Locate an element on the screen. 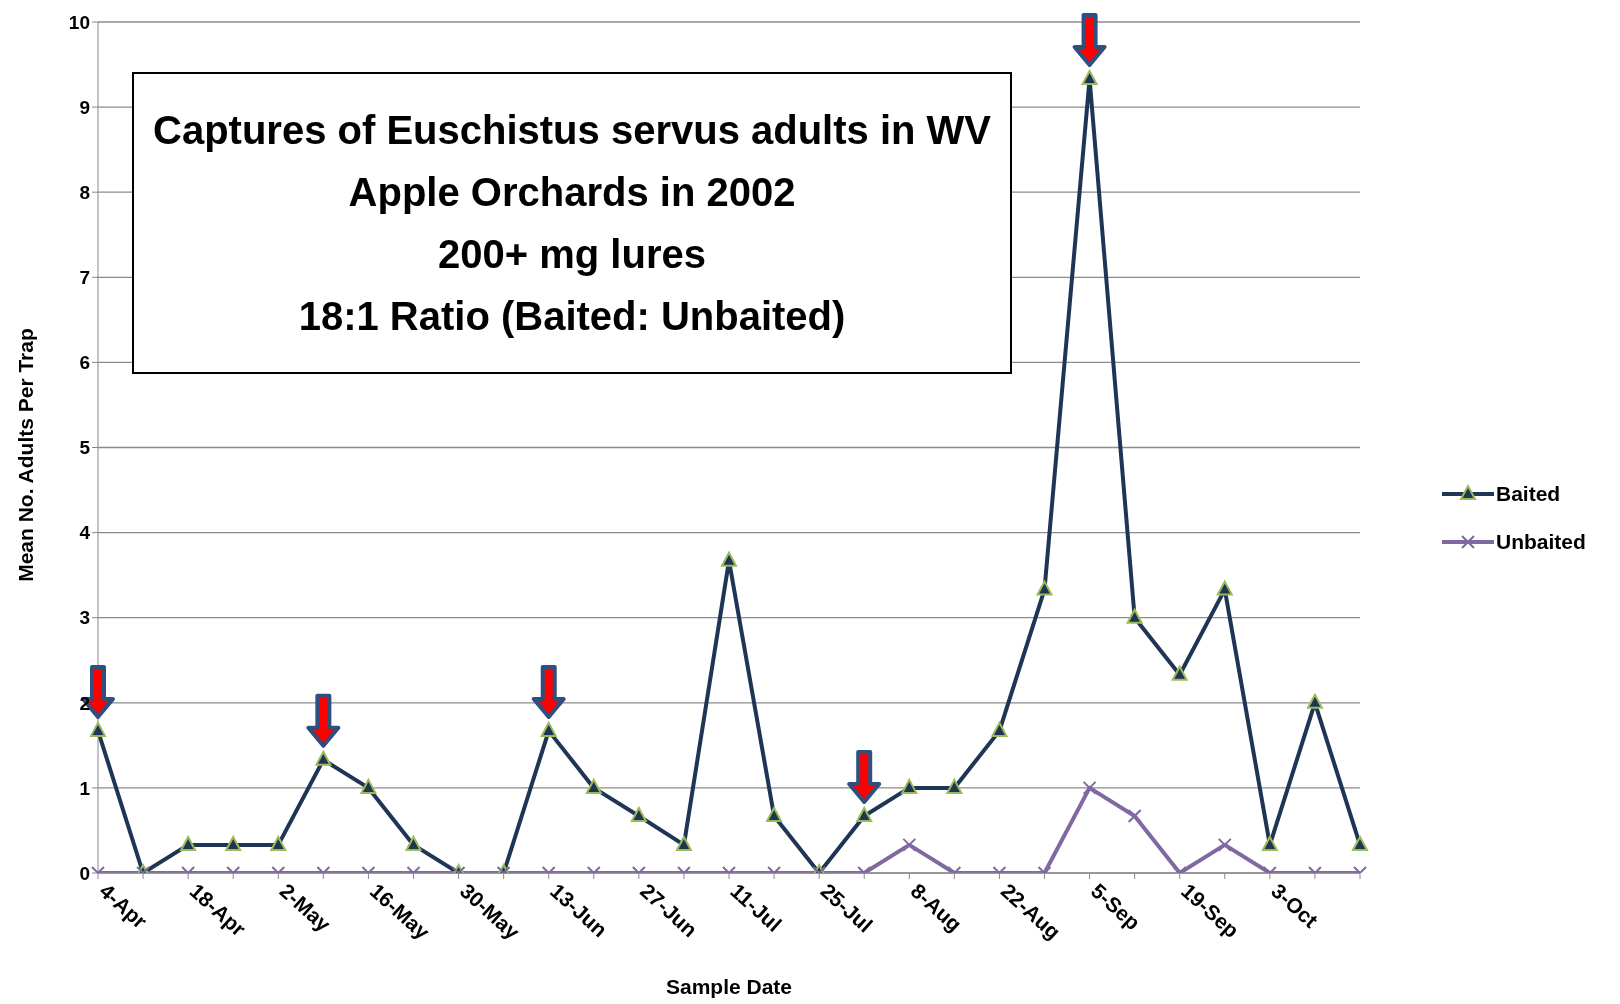 The image size is (1620, 1004). legend-label: Baited is located at coordinates (1528, 494).